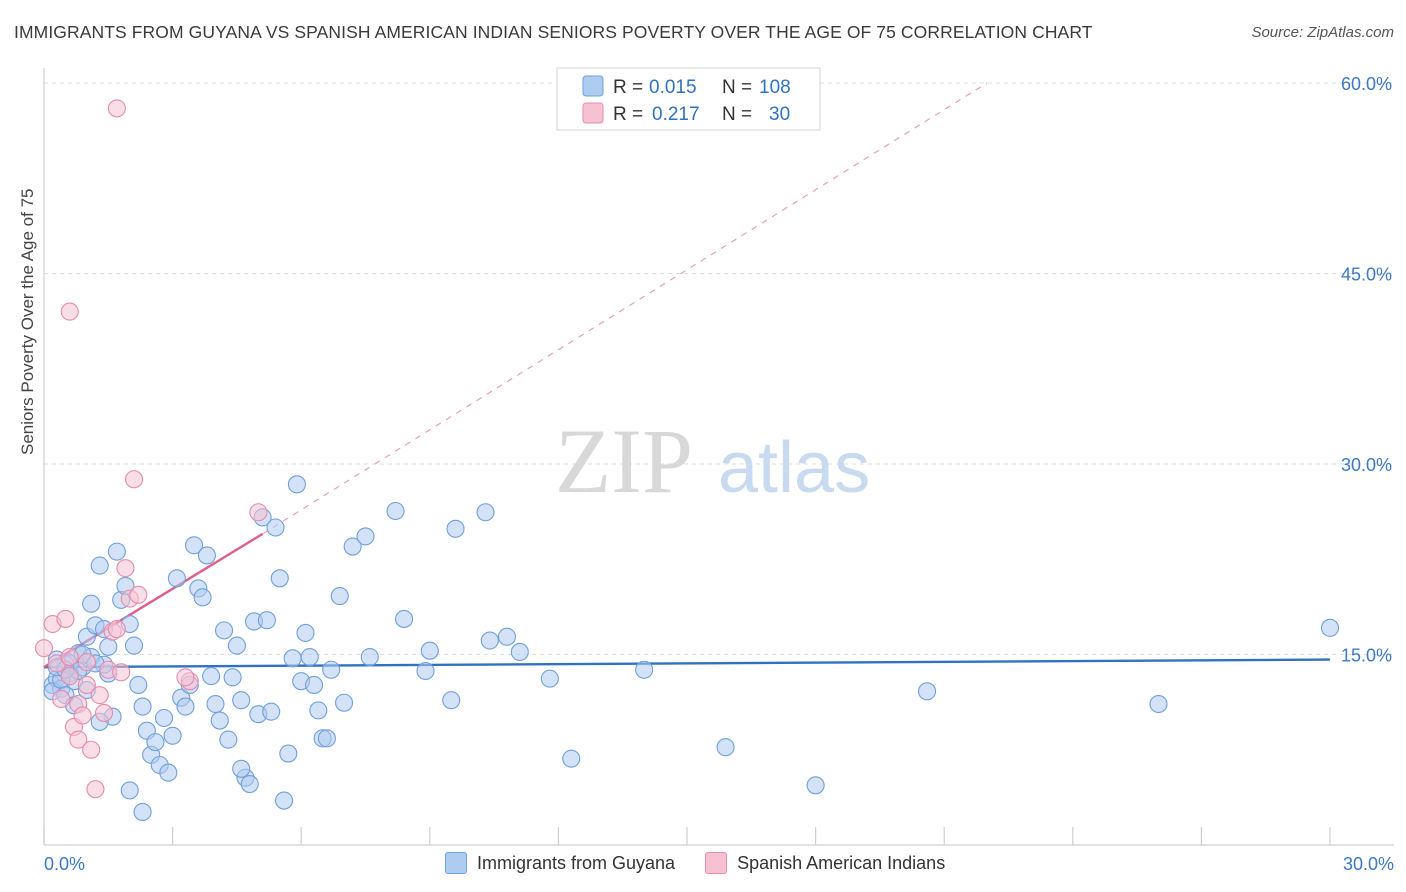 Image resolution: width=1406 pixels, height=892 pixels. I want to click on legend-n-label-1: N =, so click(737, 87).